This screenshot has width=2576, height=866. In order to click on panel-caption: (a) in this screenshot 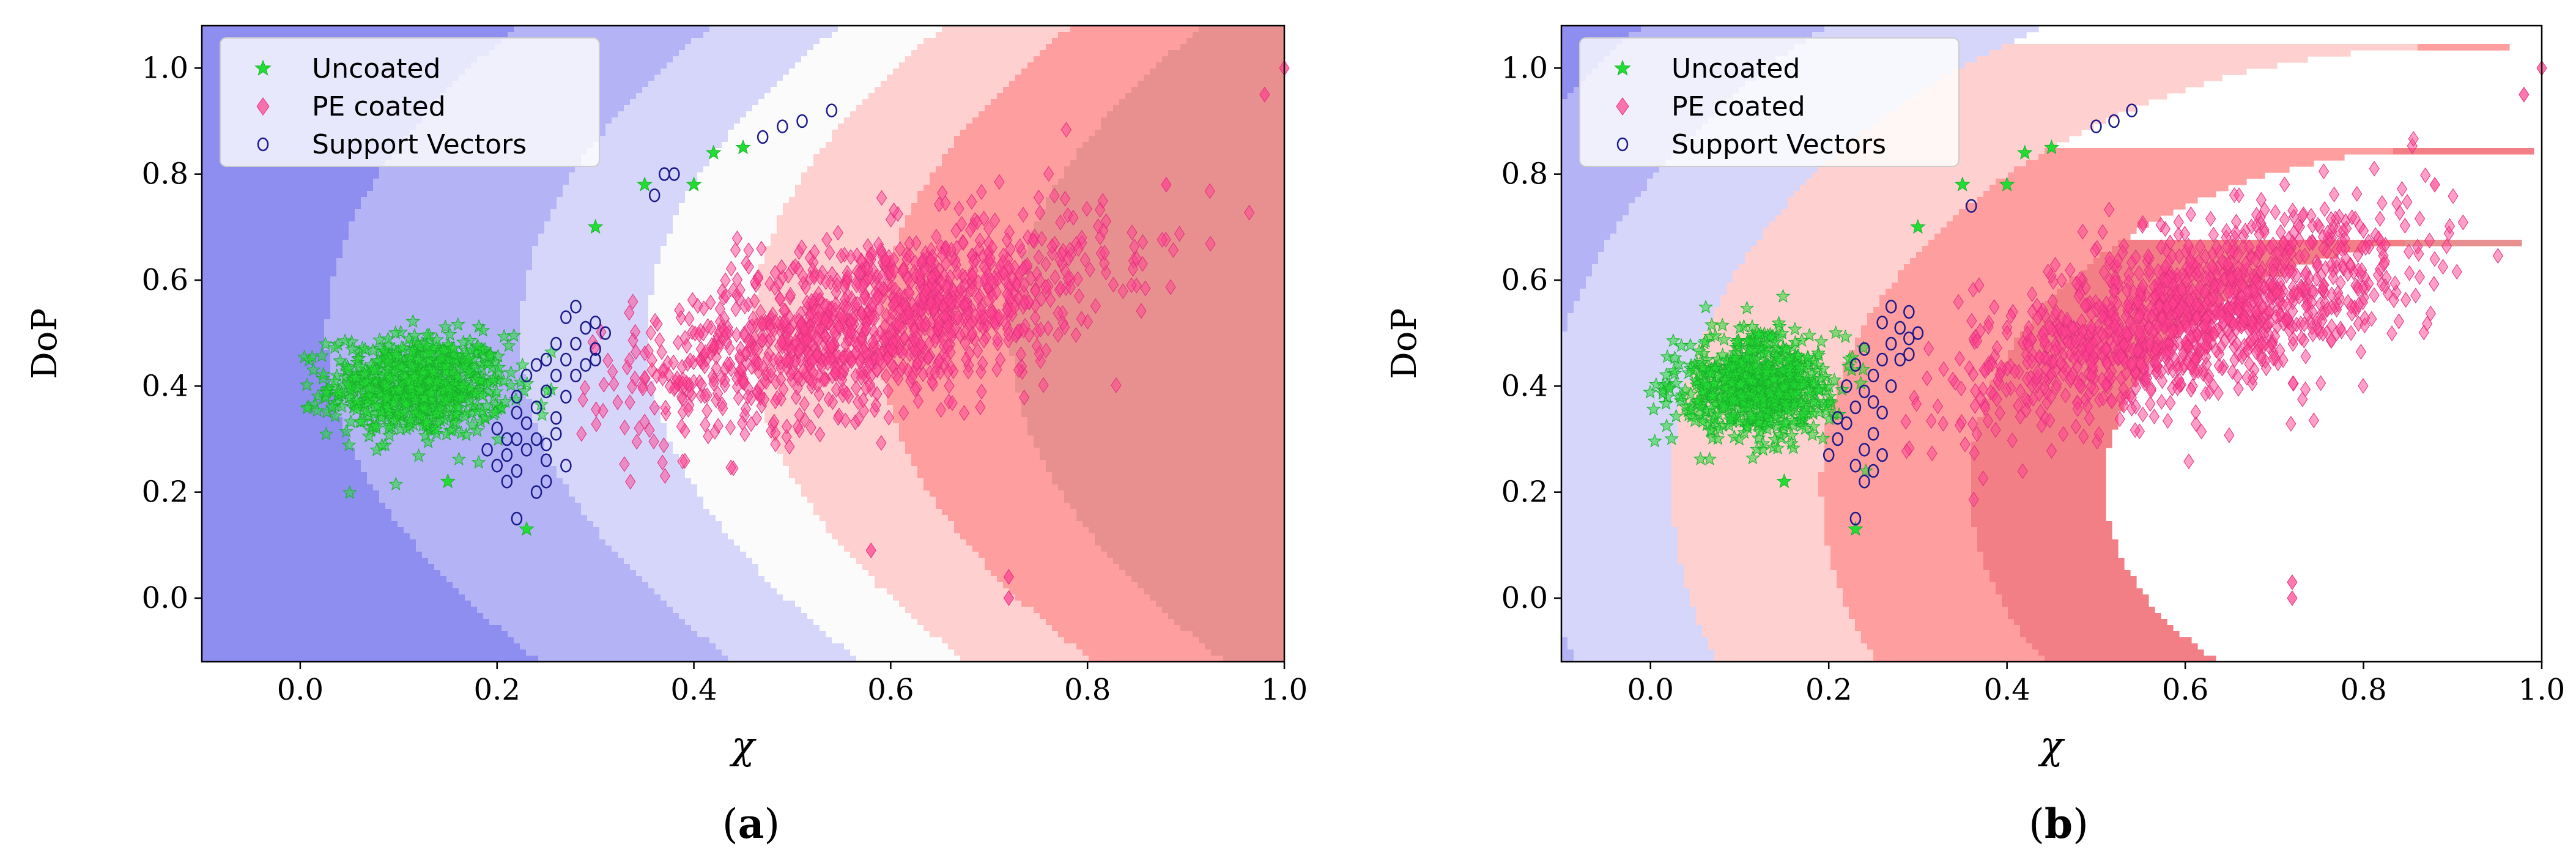, I will do `click(751, 824)`.